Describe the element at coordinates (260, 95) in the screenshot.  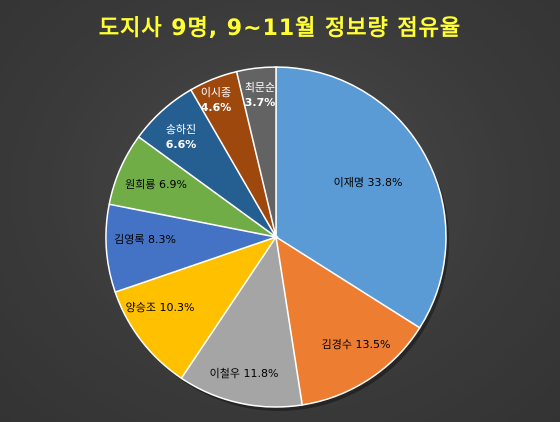
I see `slice-label-9: 최문순 3.7%` at that location.